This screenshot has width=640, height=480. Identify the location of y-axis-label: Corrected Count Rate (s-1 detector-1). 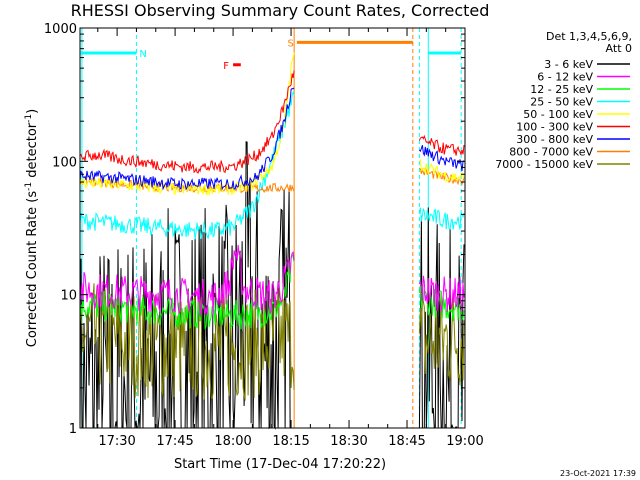
(32, 228).